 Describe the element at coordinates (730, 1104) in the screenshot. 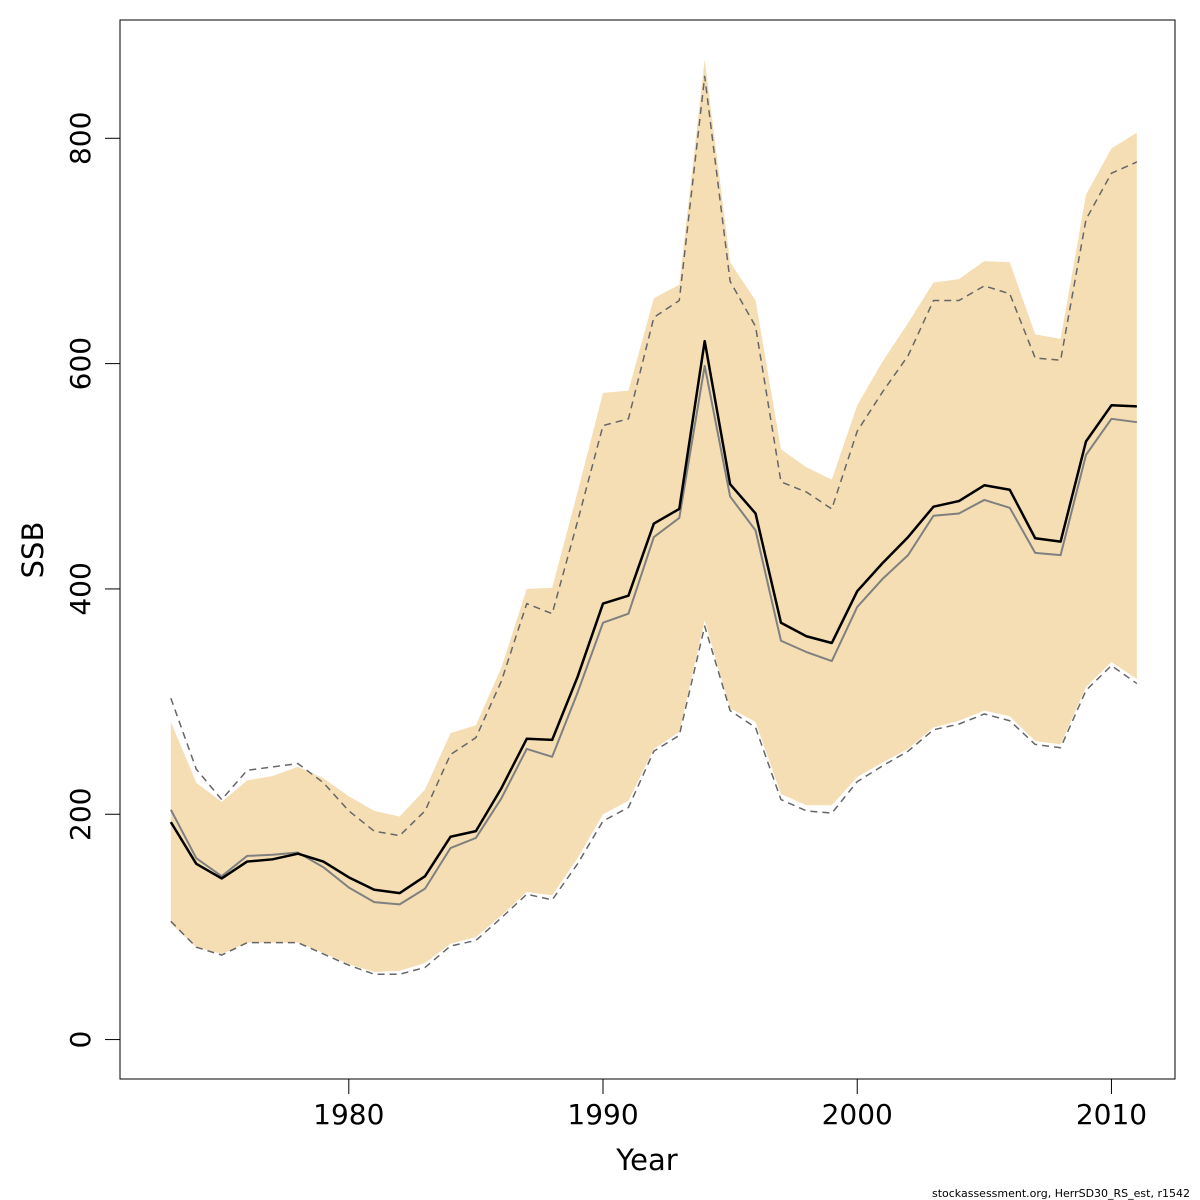

I see `x-axis: 1980 1990 2000 2010` at that location.